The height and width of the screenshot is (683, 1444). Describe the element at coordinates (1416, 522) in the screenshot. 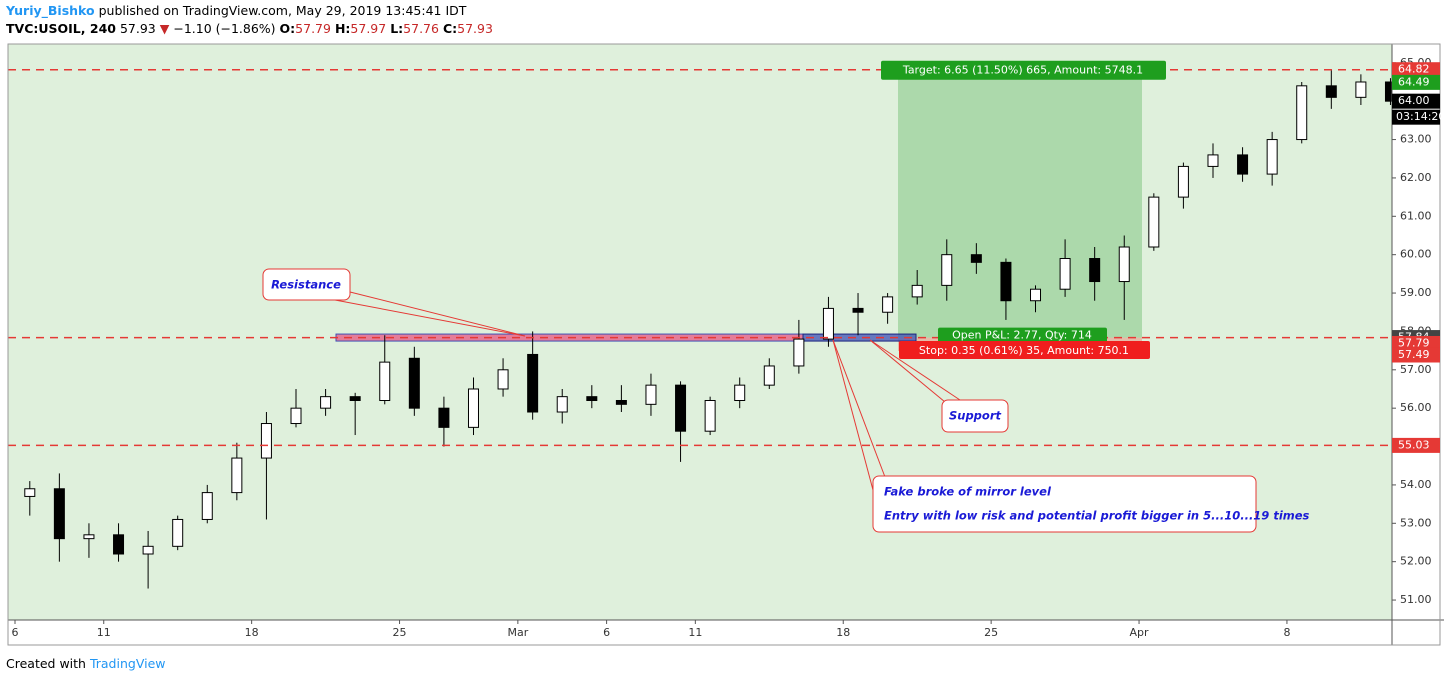

I see `y-tick-label: 53.00` at that location.